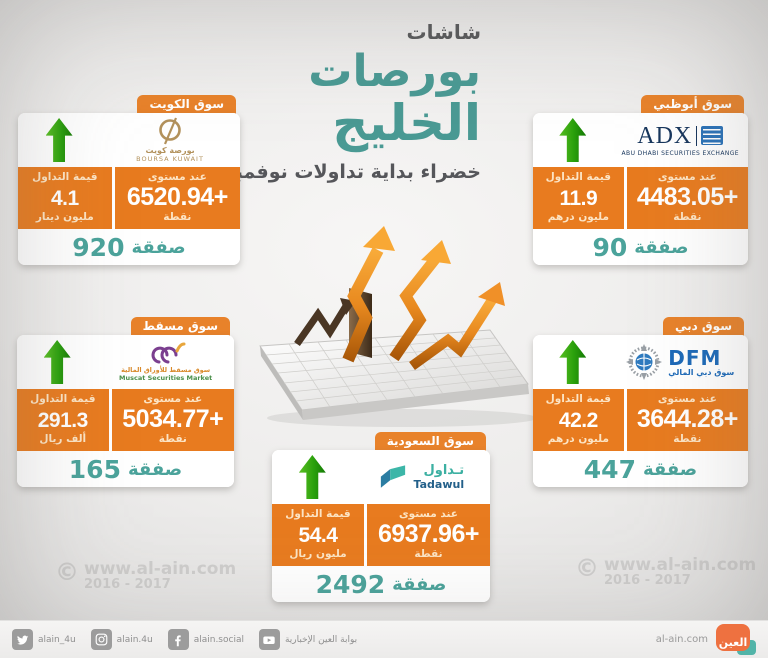 The height and width of the screenshot is (658, 768). I want to click on market-card-kuwait: سوق الكويت بورصة كويت BOURSA KUWAIT, so click(129, 180).